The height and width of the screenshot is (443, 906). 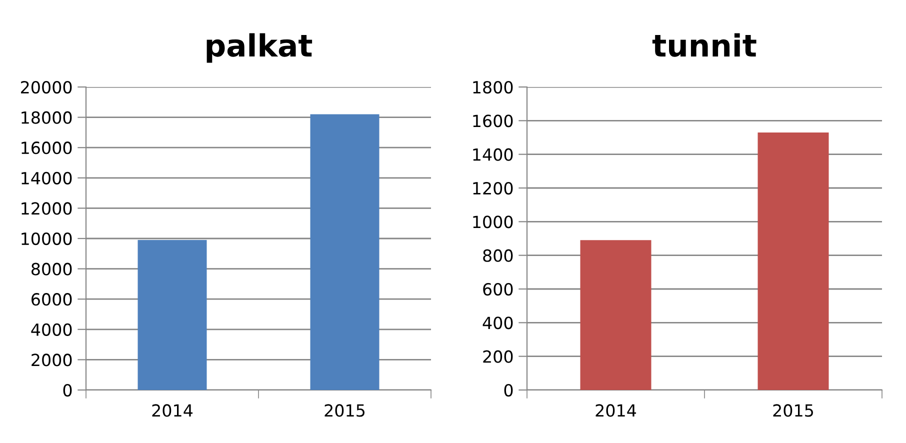 What do you see at coordinates (259, 48) in the screenshot?
I see `chart-title: palkat` at bounding box center [259, 48].